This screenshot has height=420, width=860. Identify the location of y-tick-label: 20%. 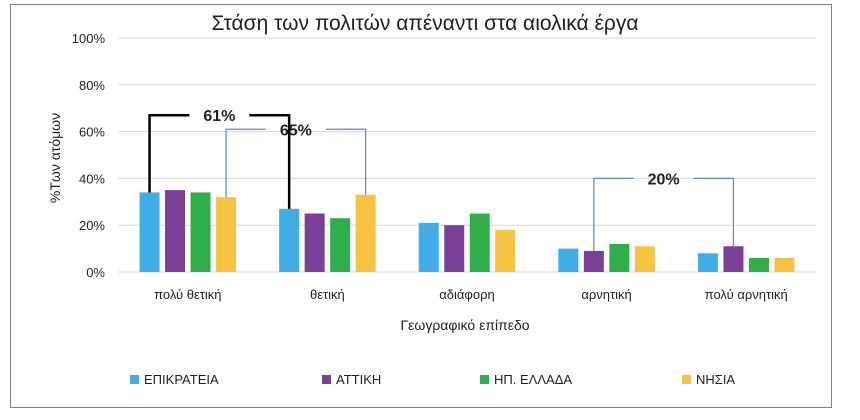
(92, 225).